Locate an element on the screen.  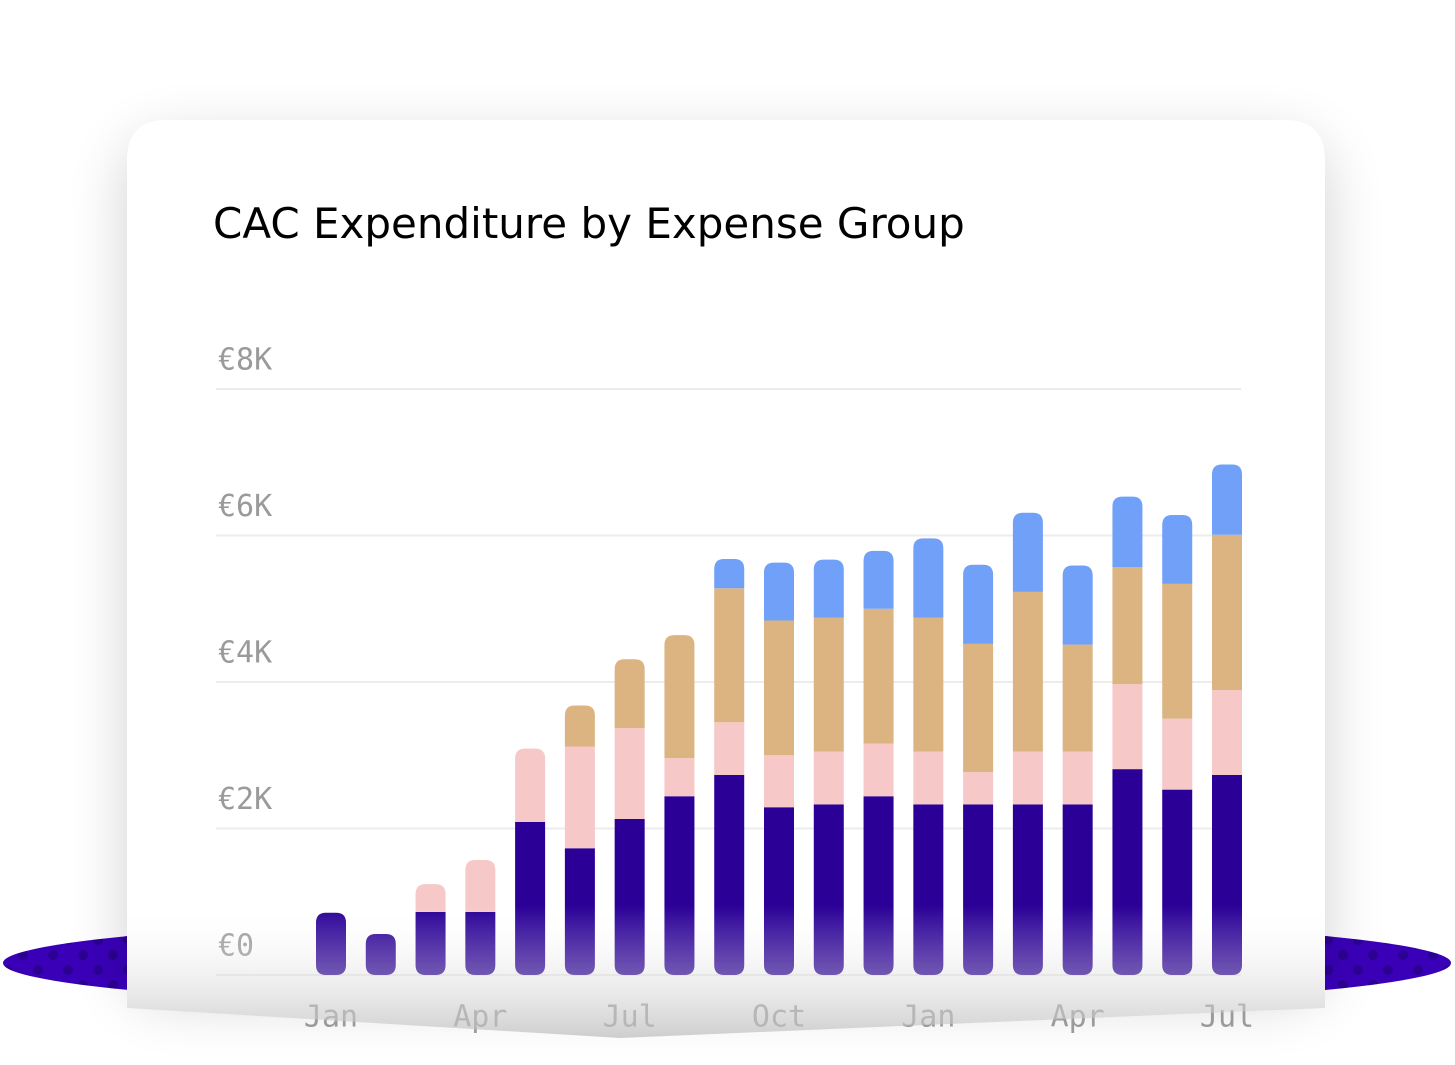
y-tick-label: €2K is located at coordinates (245, 799).